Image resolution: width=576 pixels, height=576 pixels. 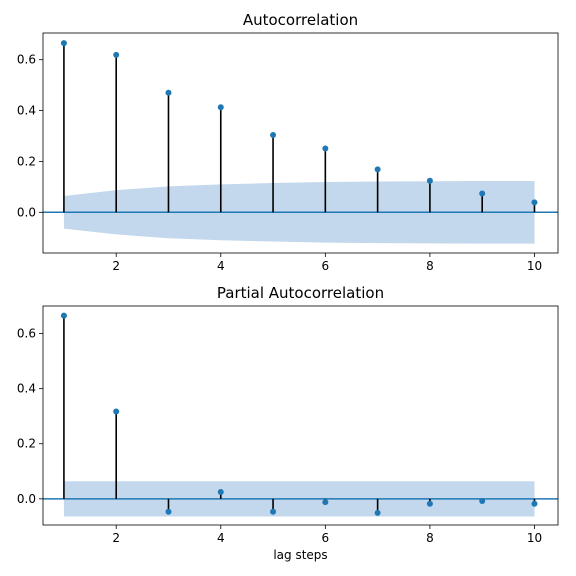 What do you see at coordinates (300, 20) in the screenshot?
I see `chart-title: Autocorrelation` at bounding box center [300, 20].